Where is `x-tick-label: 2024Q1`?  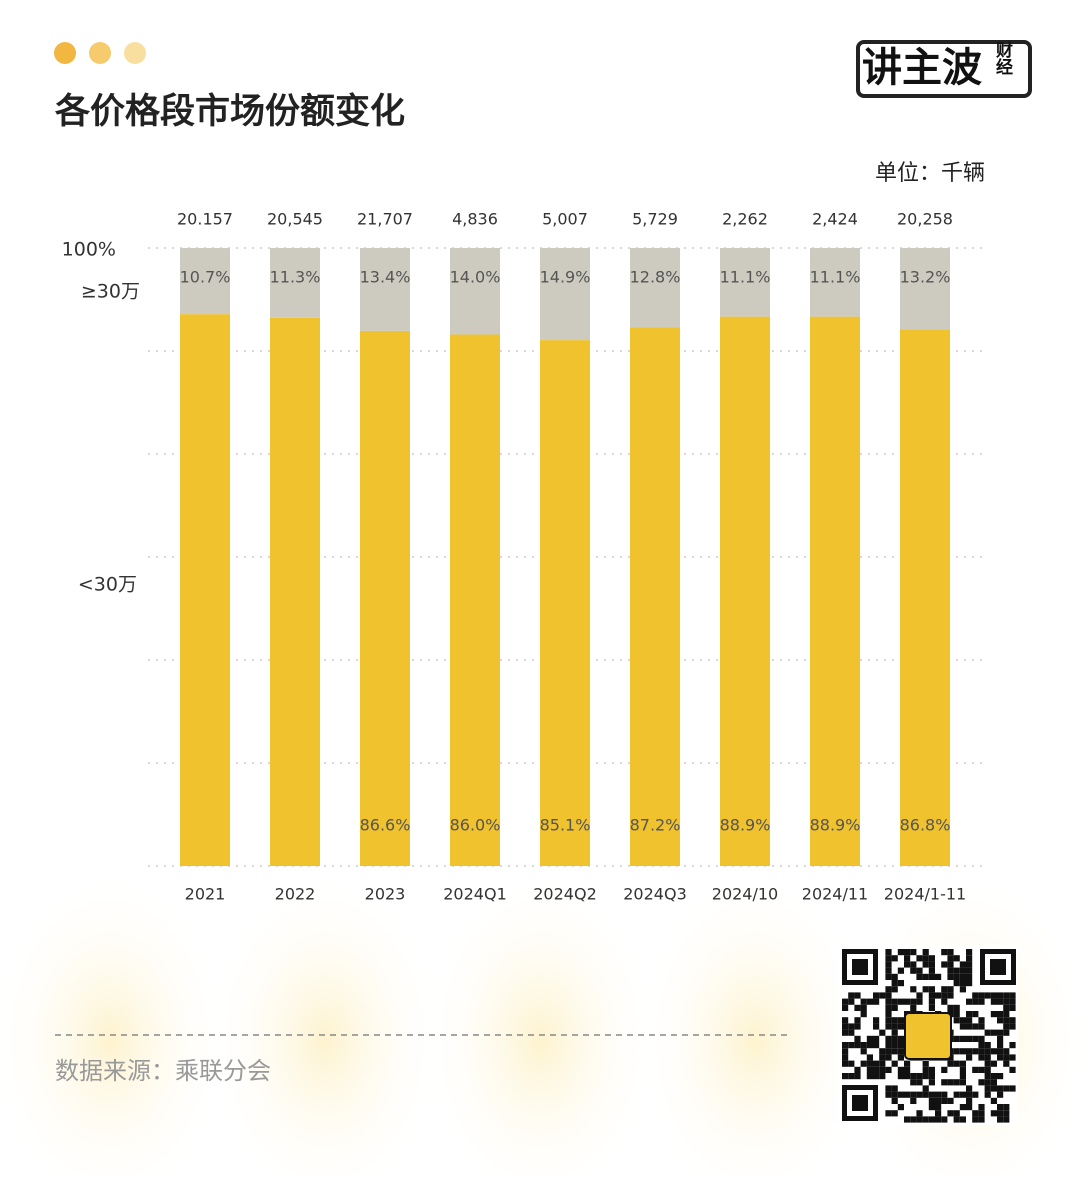 x-tick-label: 2024Q1 is located at coordinates (475, 894).